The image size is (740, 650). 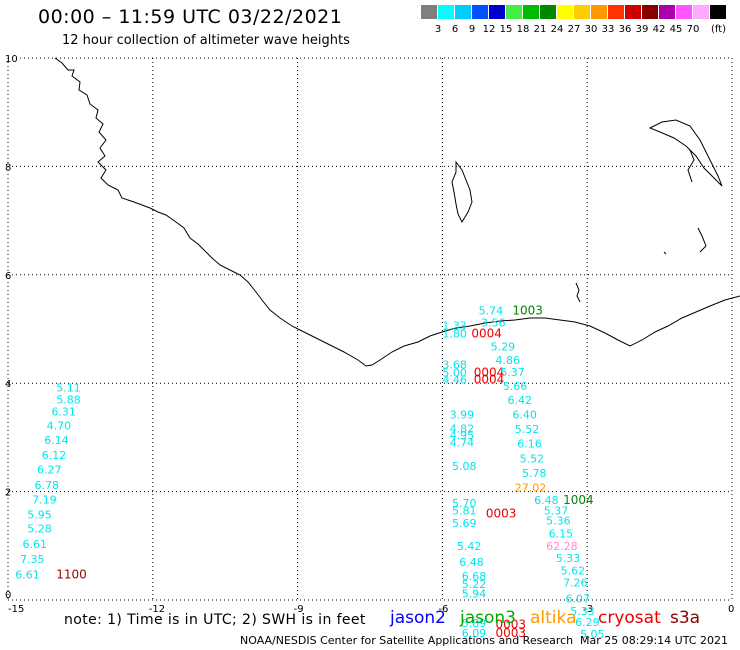 I want to click on legend-value: 39, so click(x=642, y=29).